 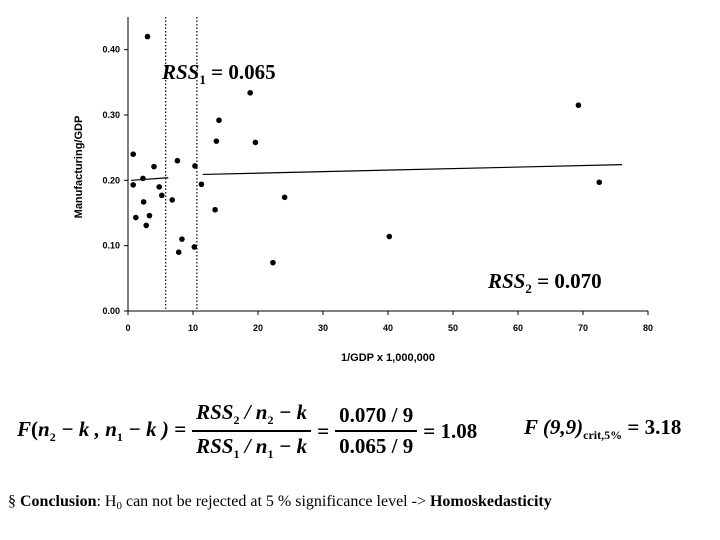 I want to click on x-axis-title: 1/GDP x 1,000,000, so click(x=388, y=358).